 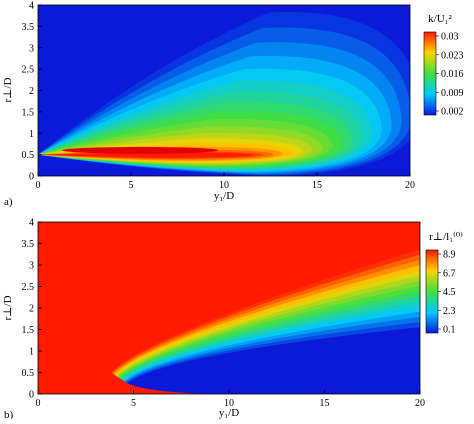 What do you see at coordinates (446, 237) in the screenshot?
I see `chart-b-colorbar-title: r⊥/l₁⁽⁰⁾` at bounding box center [446, 237].